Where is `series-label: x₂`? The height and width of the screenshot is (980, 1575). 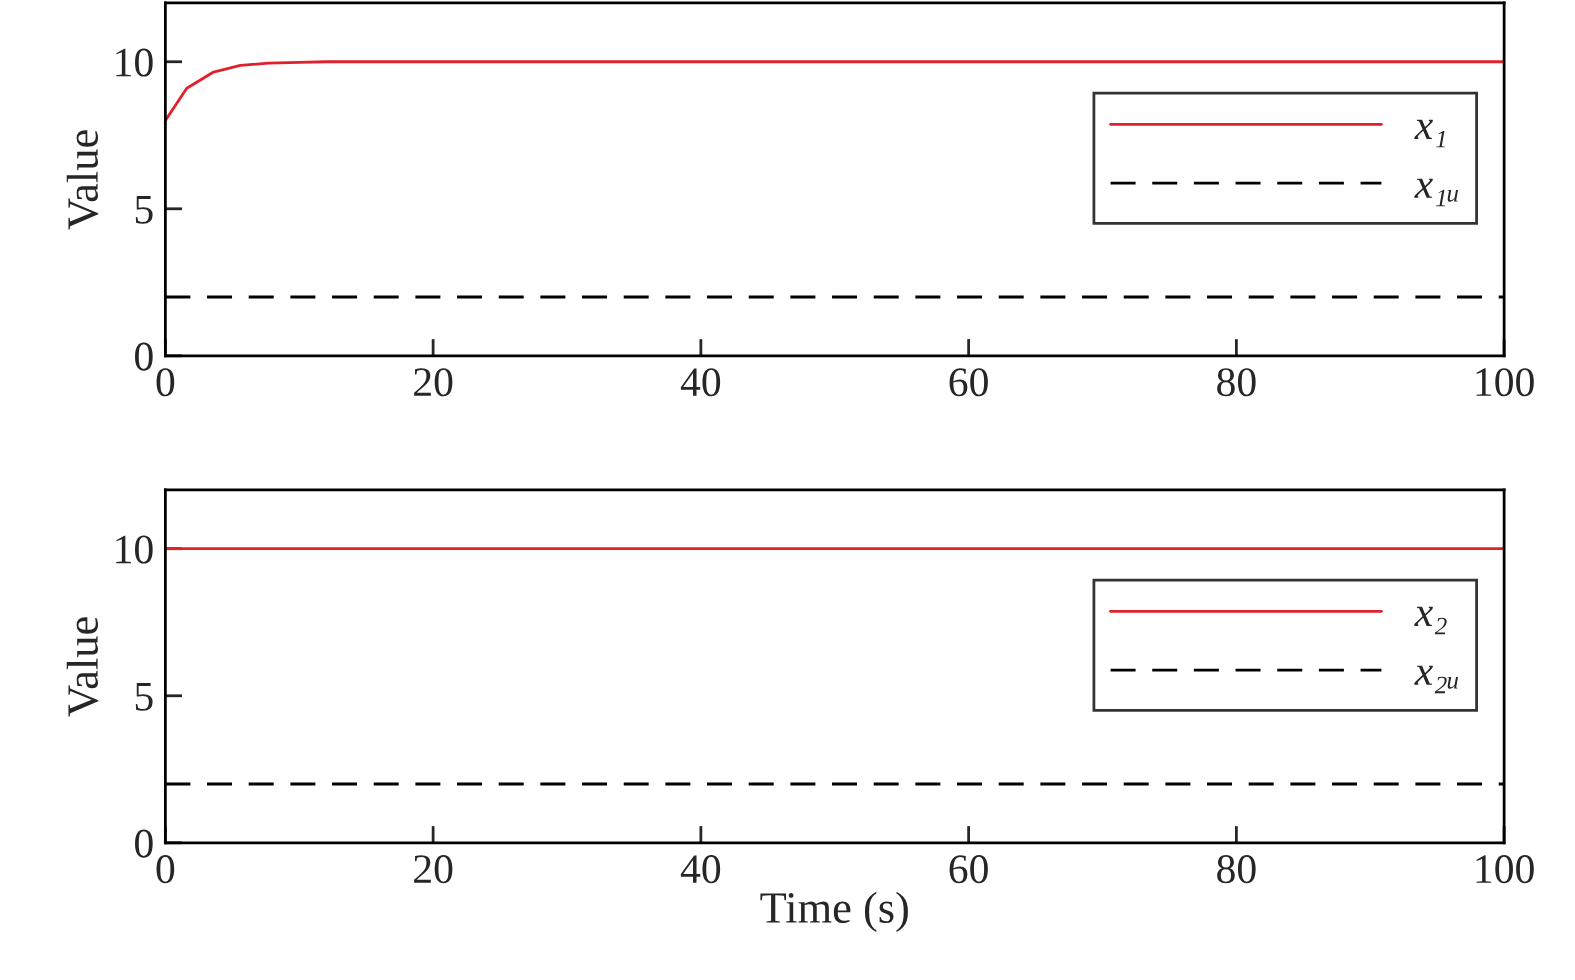
series-label: x₂ is located at coordinates (1430, 620).